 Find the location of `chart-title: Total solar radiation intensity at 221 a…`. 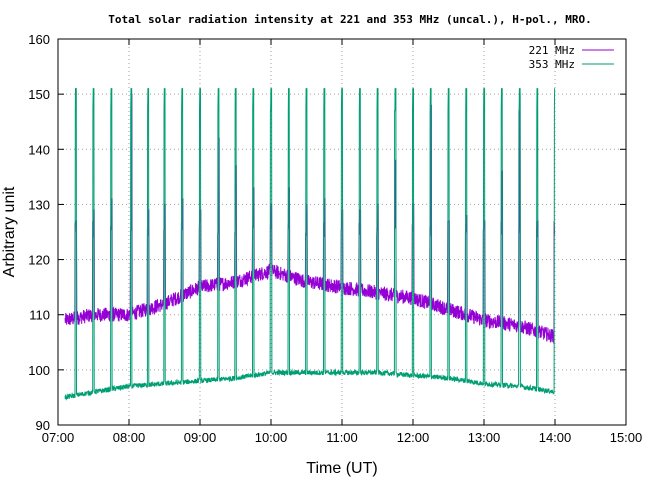

chart-title: Total solar radiation intensity at 221 a… is located at coordinates (349, 19).